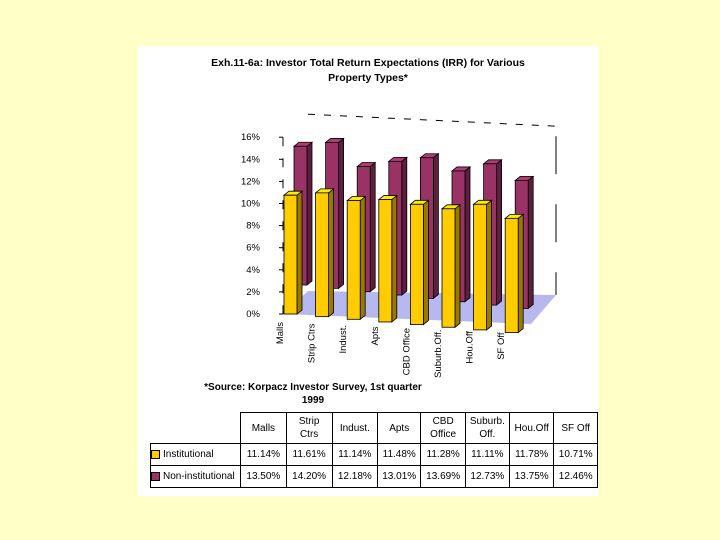 The width and height of the screenshot is (720, 540). I want to click on table-cell-suburb-off: 11.11%, so click(487, 454).